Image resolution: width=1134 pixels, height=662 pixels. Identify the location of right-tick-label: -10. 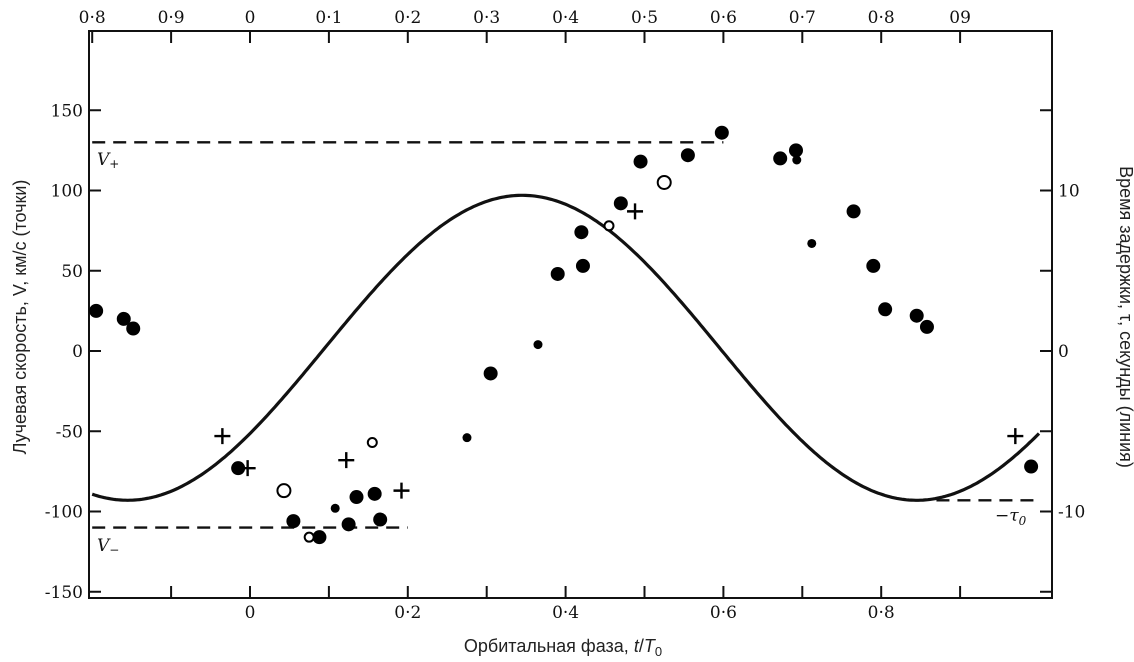
(1071, 513).